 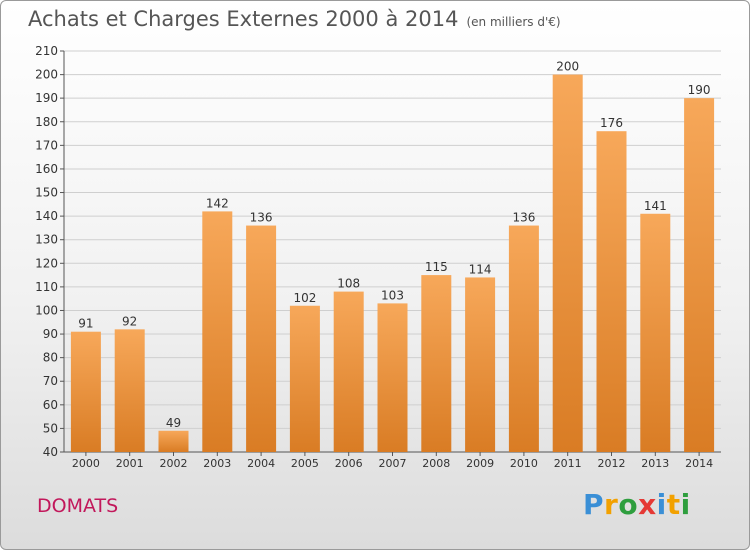 What do you see at coordinates (524, 463) in the screenshot?
I see `x-tick-label: 2010` at bounding box center [524, 463].